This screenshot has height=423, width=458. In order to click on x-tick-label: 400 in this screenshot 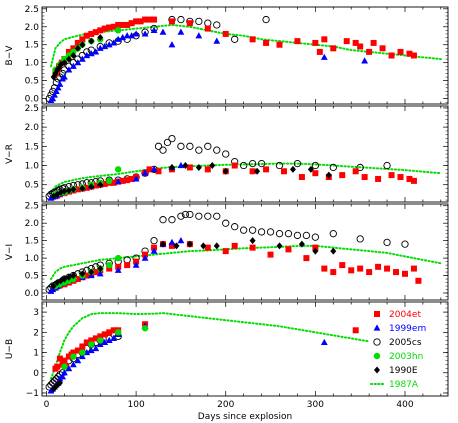, I will do `click(404, 405)`.